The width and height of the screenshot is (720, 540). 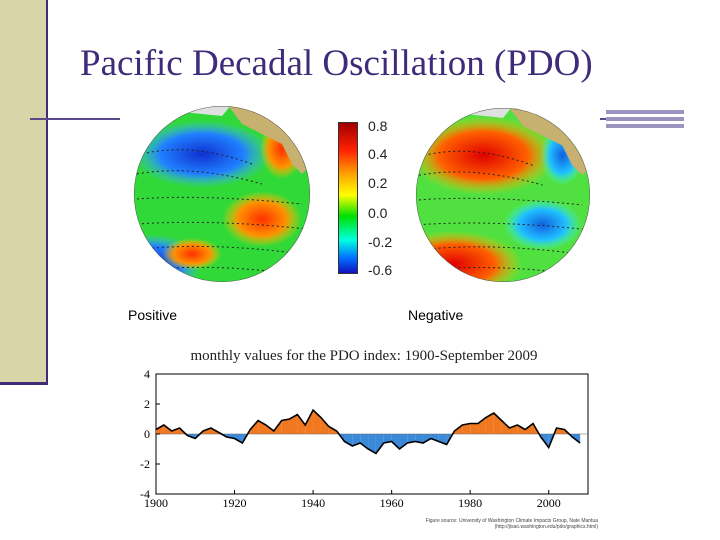 I want to click on positive-phase-globe, so click(x=222, y=194).